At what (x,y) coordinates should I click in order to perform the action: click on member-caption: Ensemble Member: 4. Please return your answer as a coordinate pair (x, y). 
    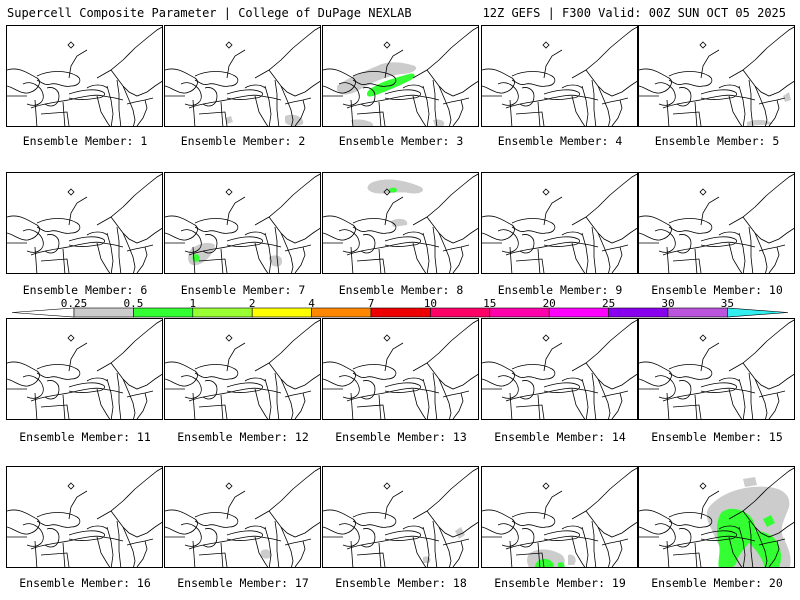
    Looking at the image, I should click on (560, 141).